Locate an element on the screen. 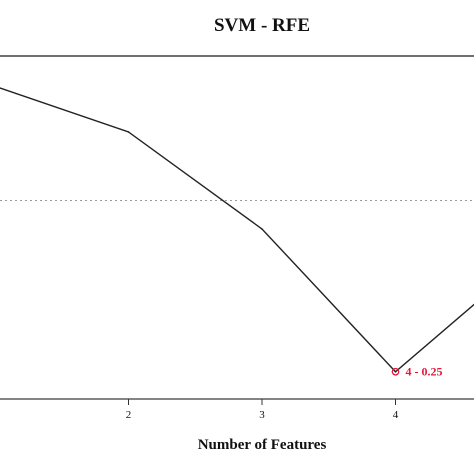  highlight-point is located at coordinates (395, 371).